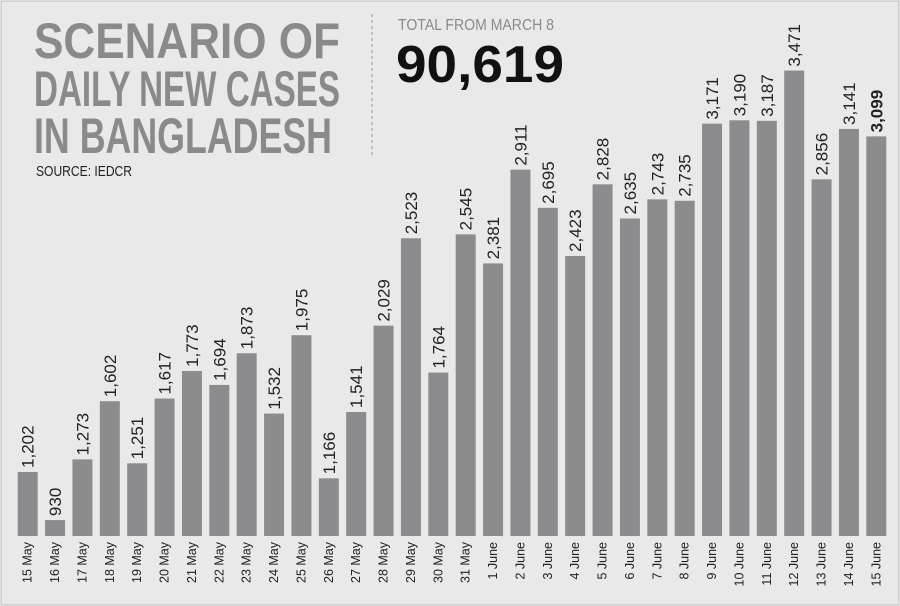 This screenshot has width=900, height=606. What do you see at coordinates (822, 154) in the screenshot?
I see `value-label: 2,856` at bounding box center [822, 154].